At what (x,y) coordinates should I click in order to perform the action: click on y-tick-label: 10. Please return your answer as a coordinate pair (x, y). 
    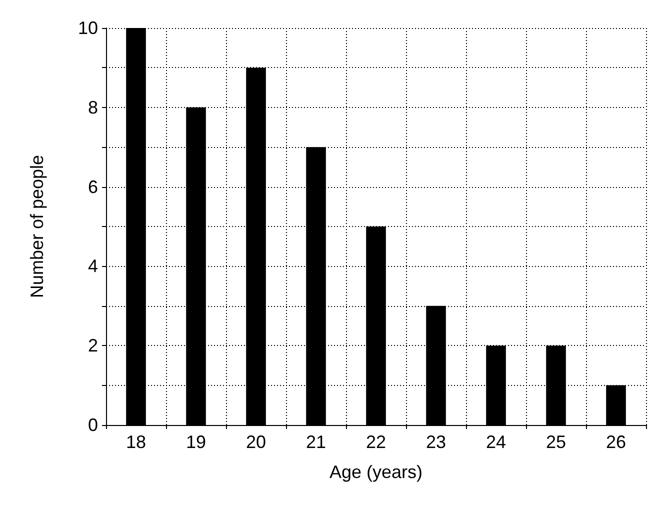
    Looking at the image, I should click on (88, 28).